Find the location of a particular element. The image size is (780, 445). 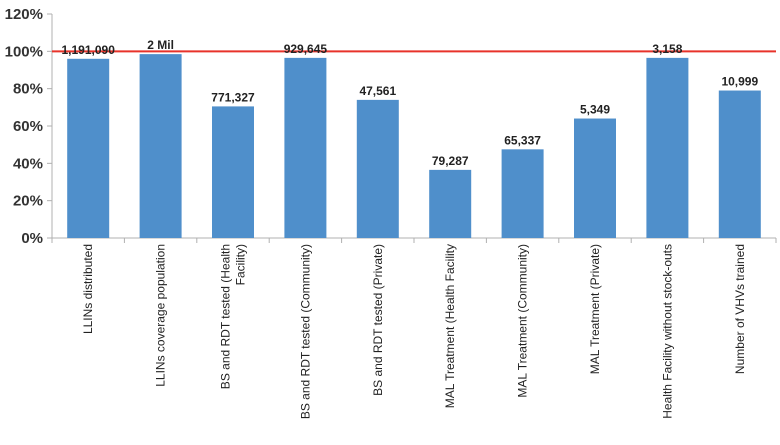

data-label: 5,349 is located at coordinates (595, 110).